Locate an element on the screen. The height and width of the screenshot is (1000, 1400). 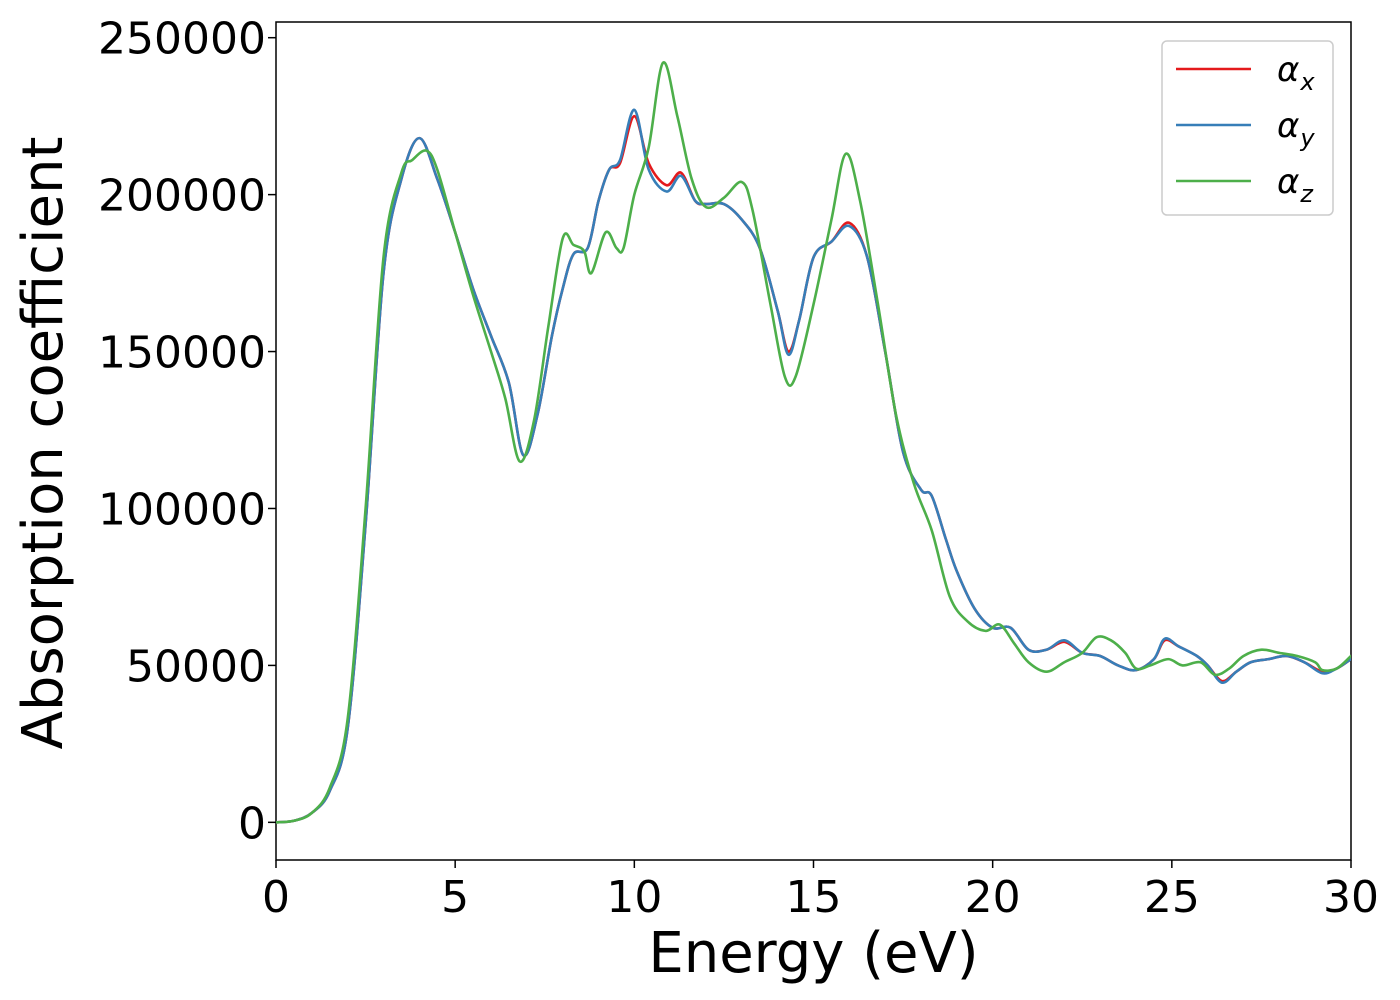
x-tick-label: 25 is located at coordinates (1172, 897).